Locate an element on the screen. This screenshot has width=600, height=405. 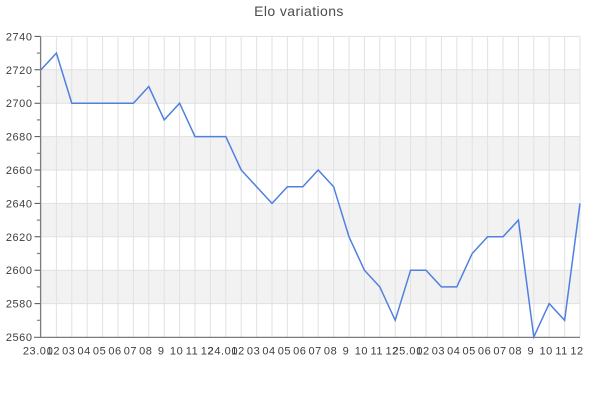
svg-text: 2720 is located at coordinates (19, 71).